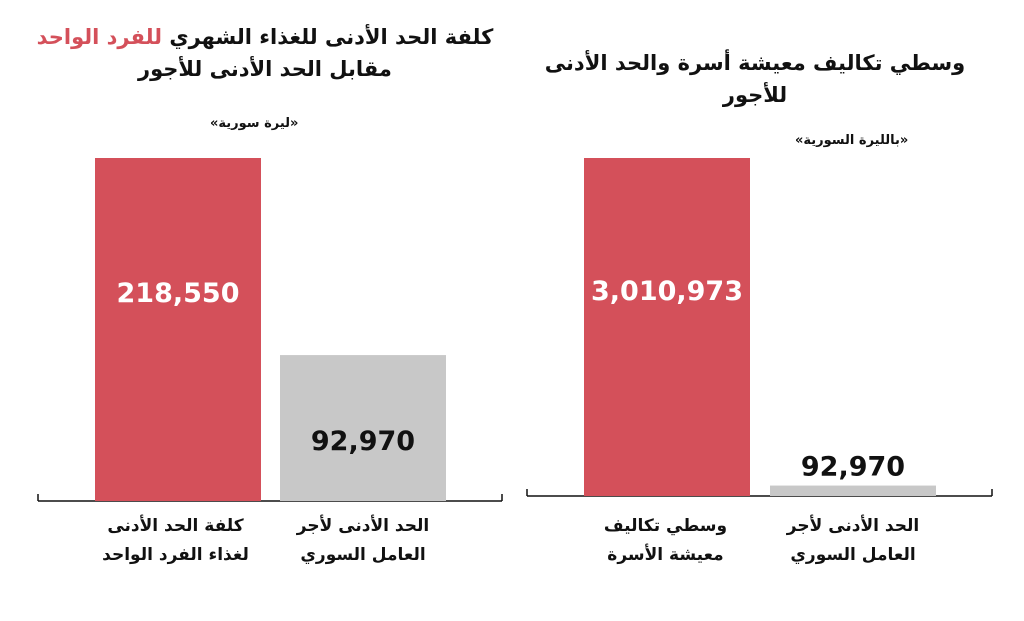 Image resolution: width=1024 pixels, height=621 pixels. I want to click on left-value-label-2: 92,970, so click(363, 441).